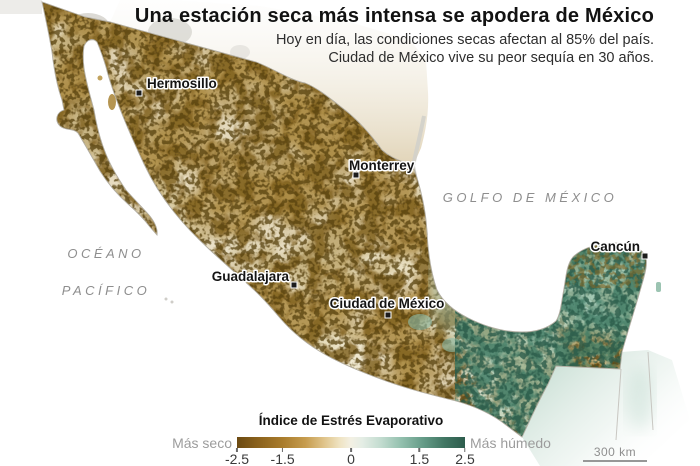 The width and height of the screenshot is (700, 466). I want to click on legend-tick-label: 0, so click(351, 458).